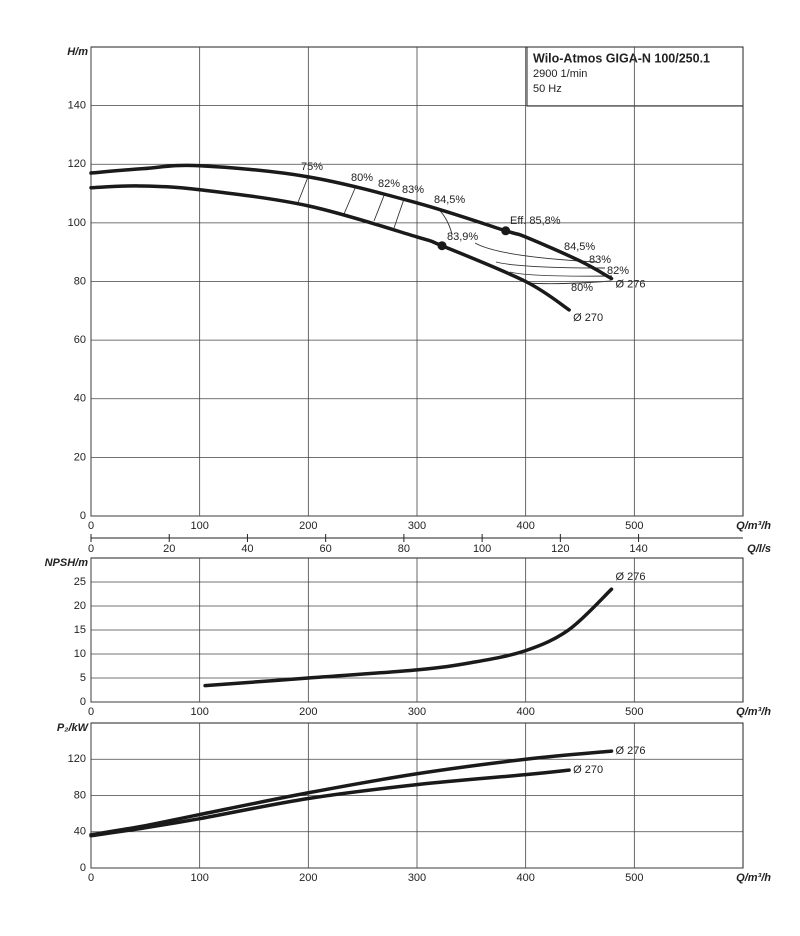  I want to click on x2-tick-label: 120, so click(560, 549).